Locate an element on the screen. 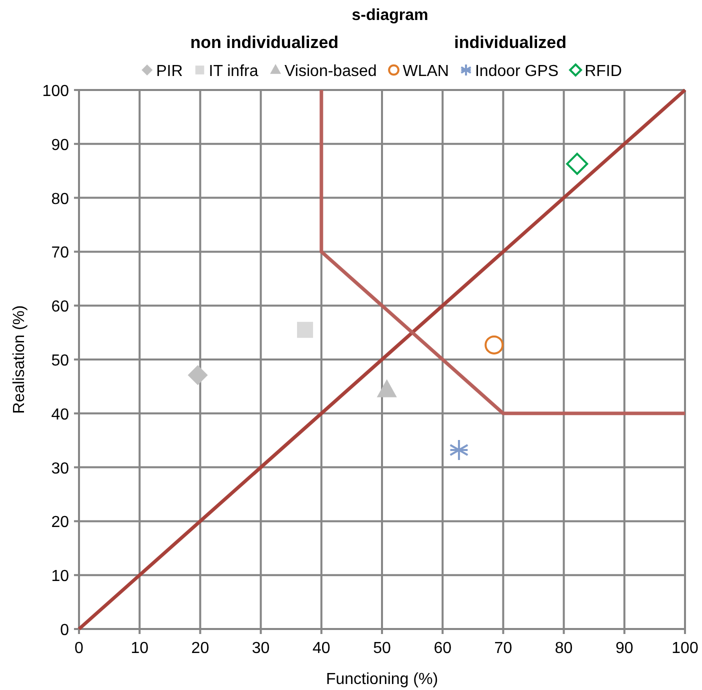 The image size is (702, 690). legend-label: Vision-based is located at coordinates (330, 71).